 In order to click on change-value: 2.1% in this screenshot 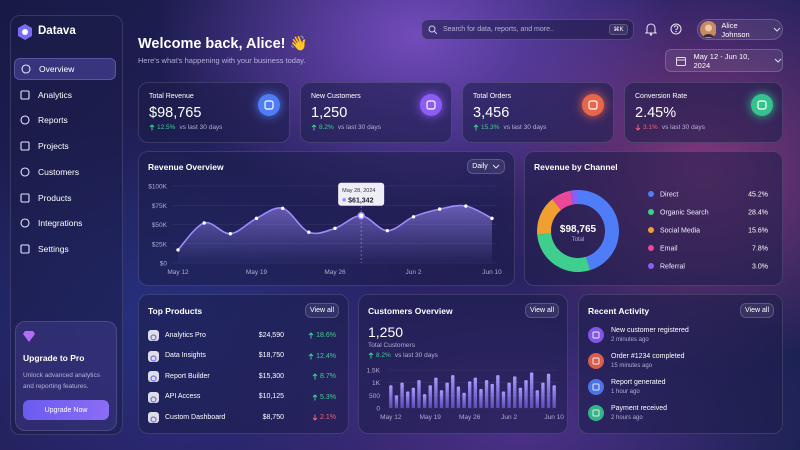, I will do `click(328, 417)`.